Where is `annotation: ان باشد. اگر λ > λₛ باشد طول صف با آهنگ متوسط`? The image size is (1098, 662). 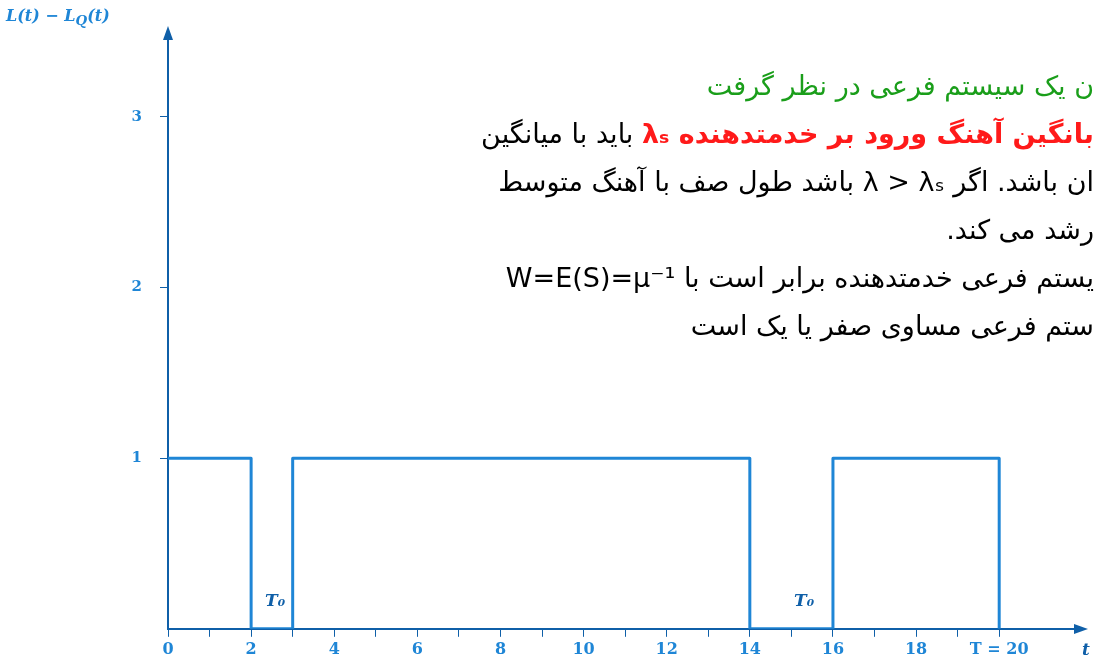
annotation: ان باشد. اگر λ > λₛ باشد طول صف با آهنگ متوسط is located at coordinates (796, 181).